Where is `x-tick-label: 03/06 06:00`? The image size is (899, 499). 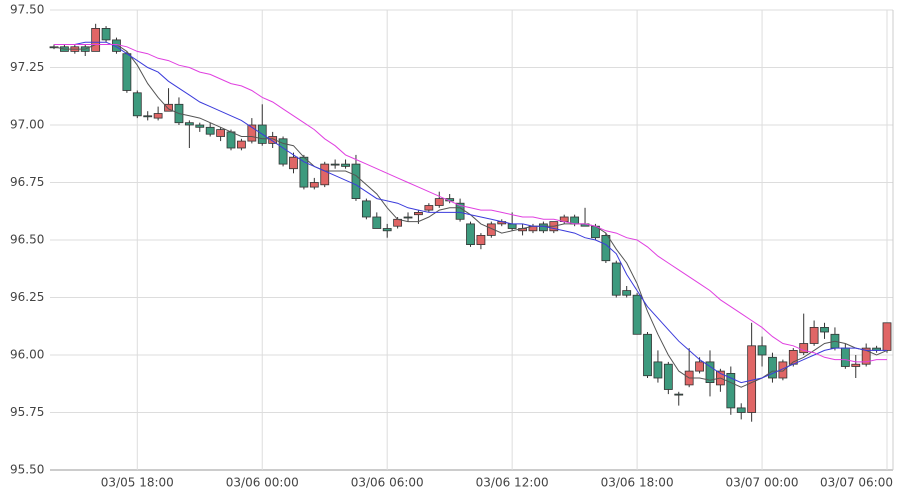 x-tick-label: 03/06 06:00 is located at coordinates (387, 483).